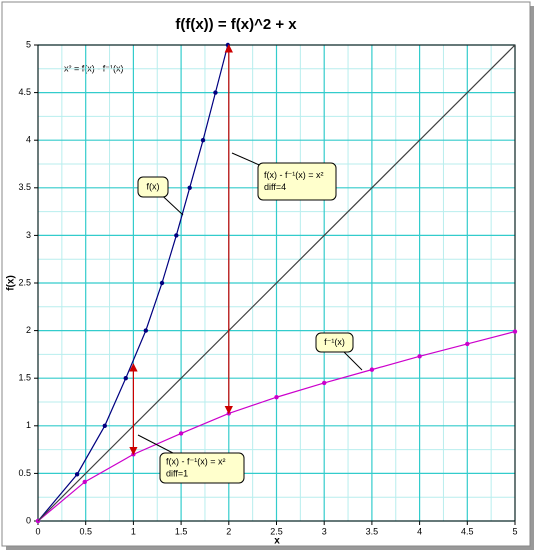  I want to click on x-tick-label: 4, so click(419, 531).